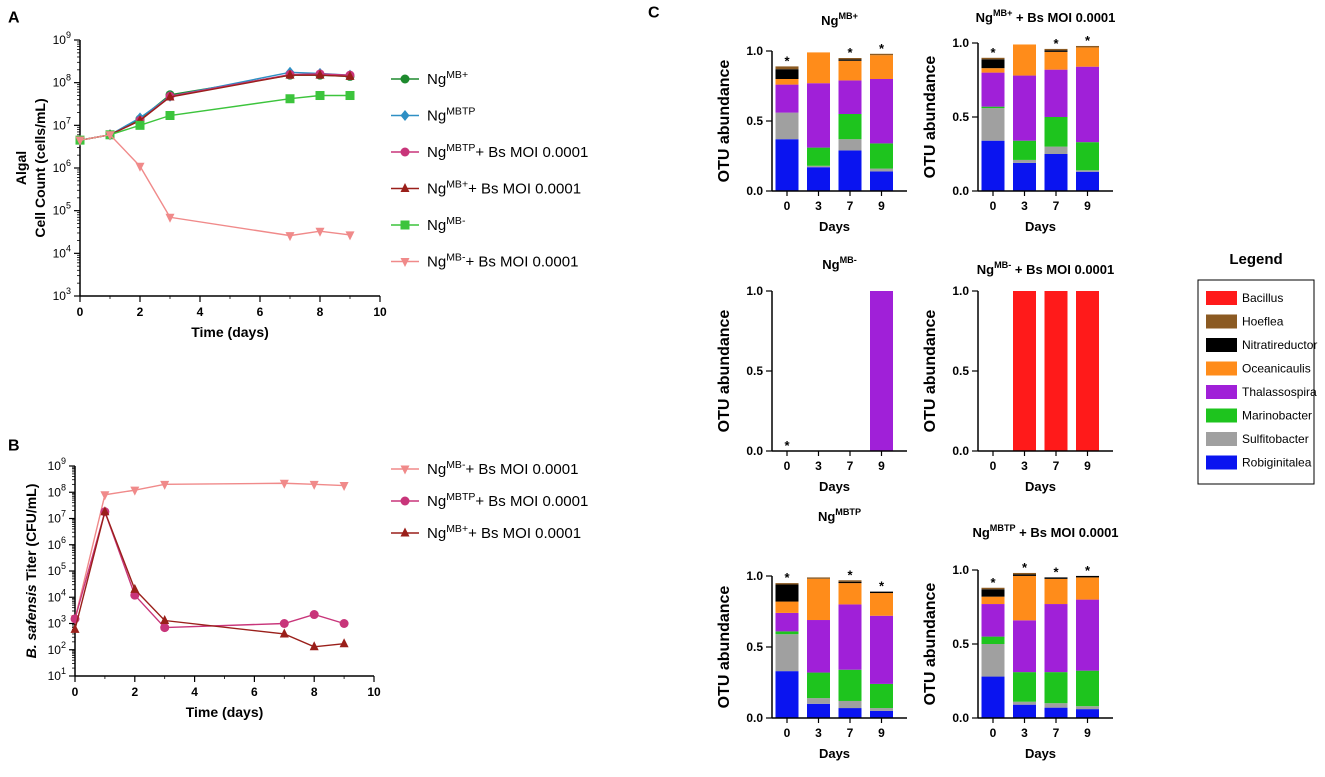 The width and height of the screenshot is (1325, 777). I want to click on subplot-title: NgMB+ + Bs MOI 0.0001, so click(1046, 16).